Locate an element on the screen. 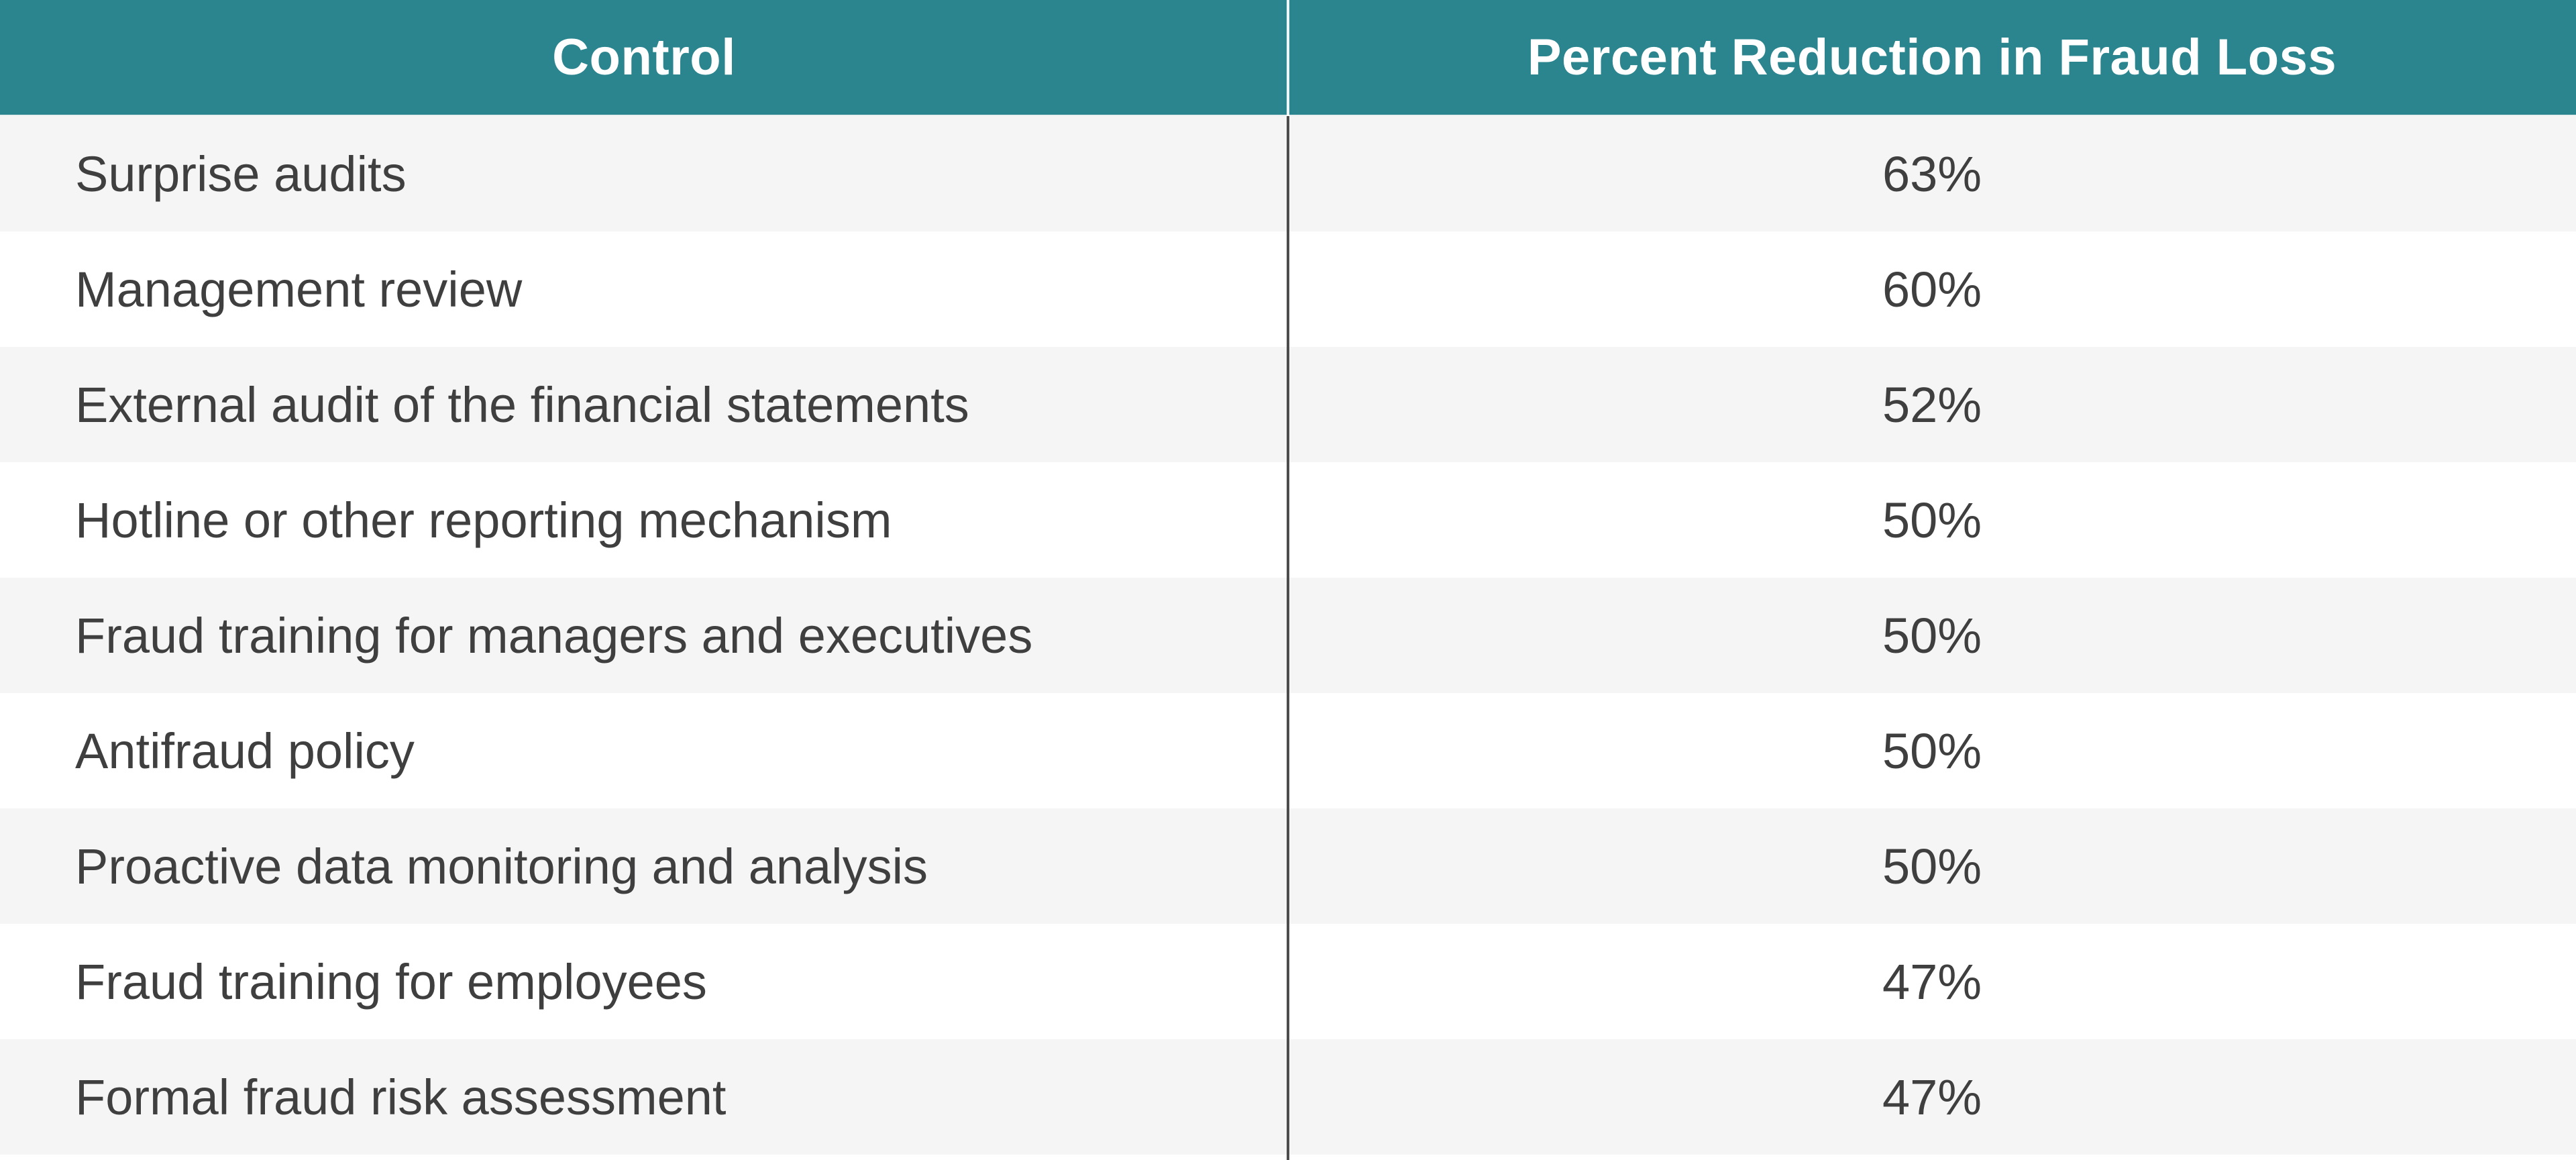  column-header-percent-reduction: Percent Reduction in Fraud Loss is located at coordinates (1932, 57).